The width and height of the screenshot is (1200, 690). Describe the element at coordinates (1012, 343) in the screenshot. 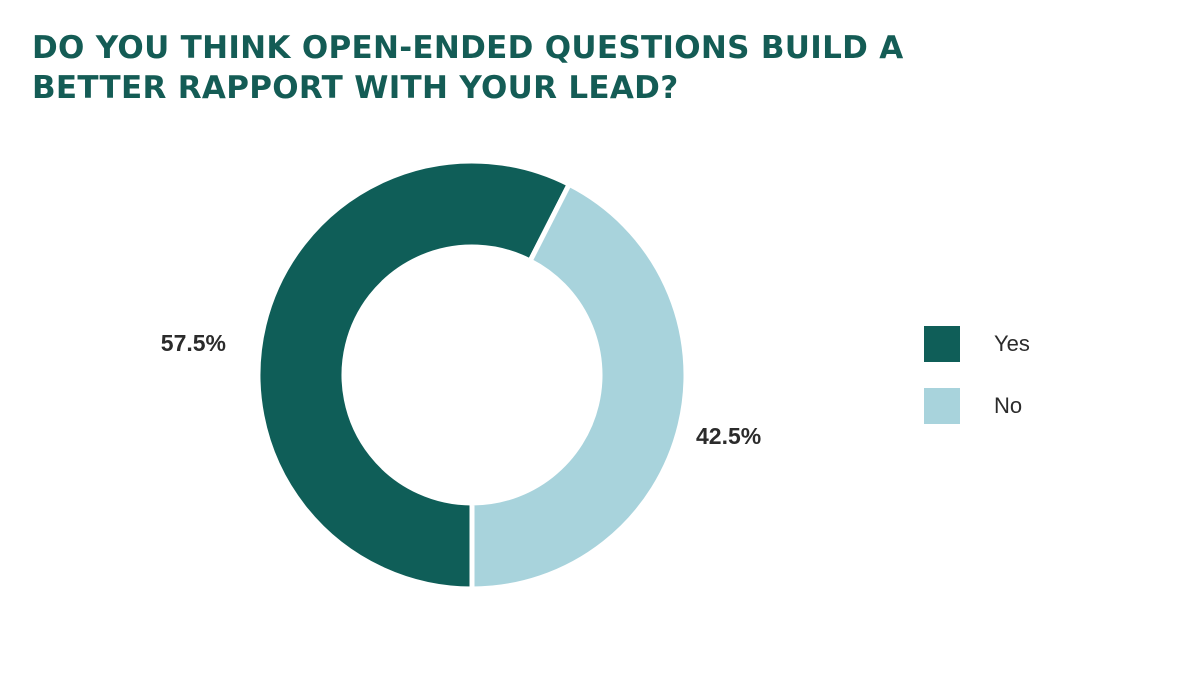

I see `legend-label-yes: Yes` at that location.